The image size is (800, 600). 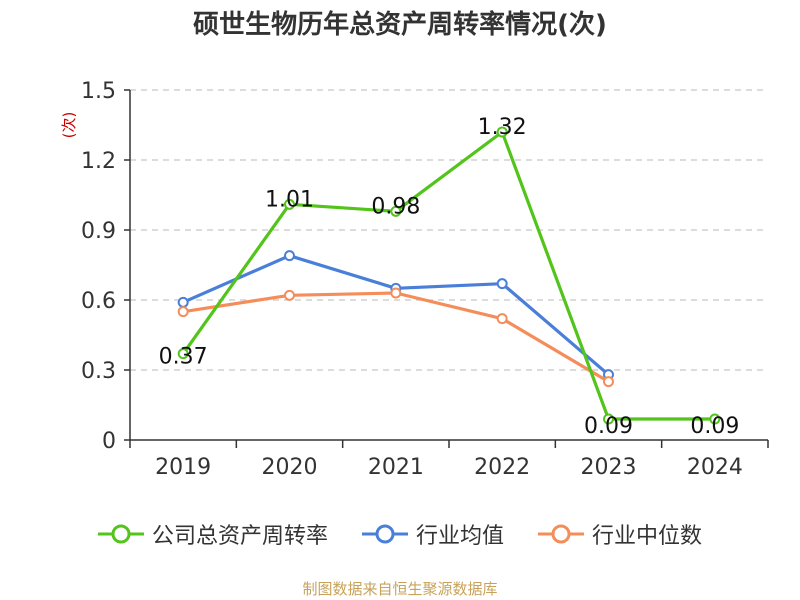 What do you see at coordinates (183, 467) in the screenshot?
I see `x-tick-label: 2019` at bounding box center [183, 467].